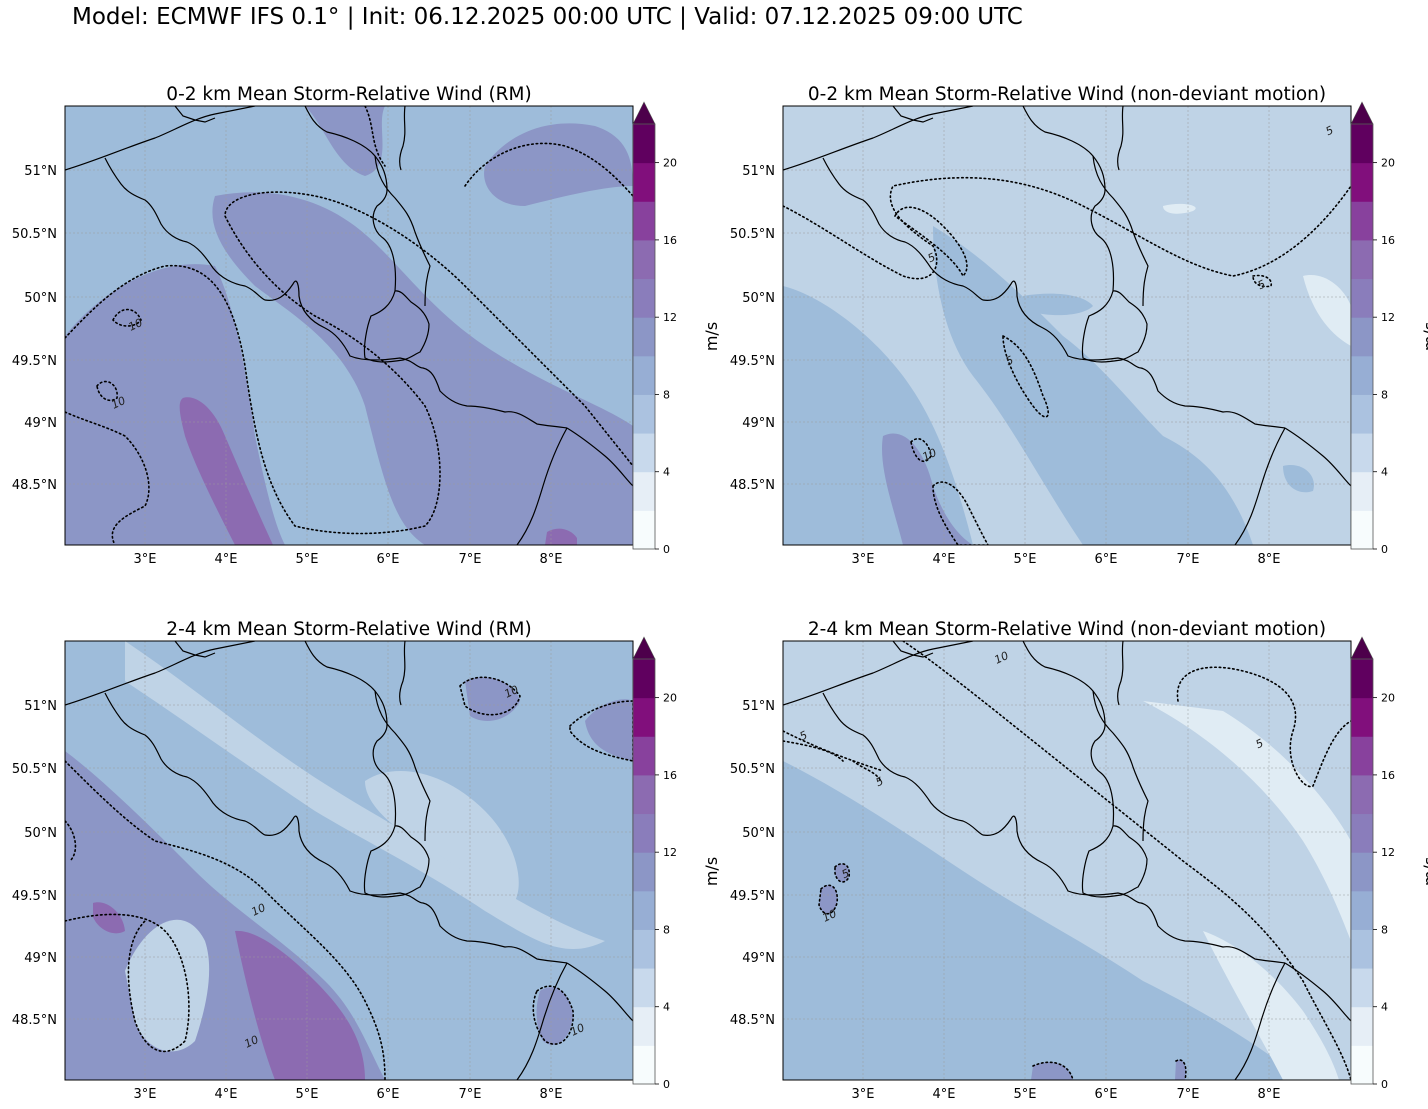 The image size is (1428, 1109). I want to click on lat-tick-label: 50.5°N, so click(752, 234).